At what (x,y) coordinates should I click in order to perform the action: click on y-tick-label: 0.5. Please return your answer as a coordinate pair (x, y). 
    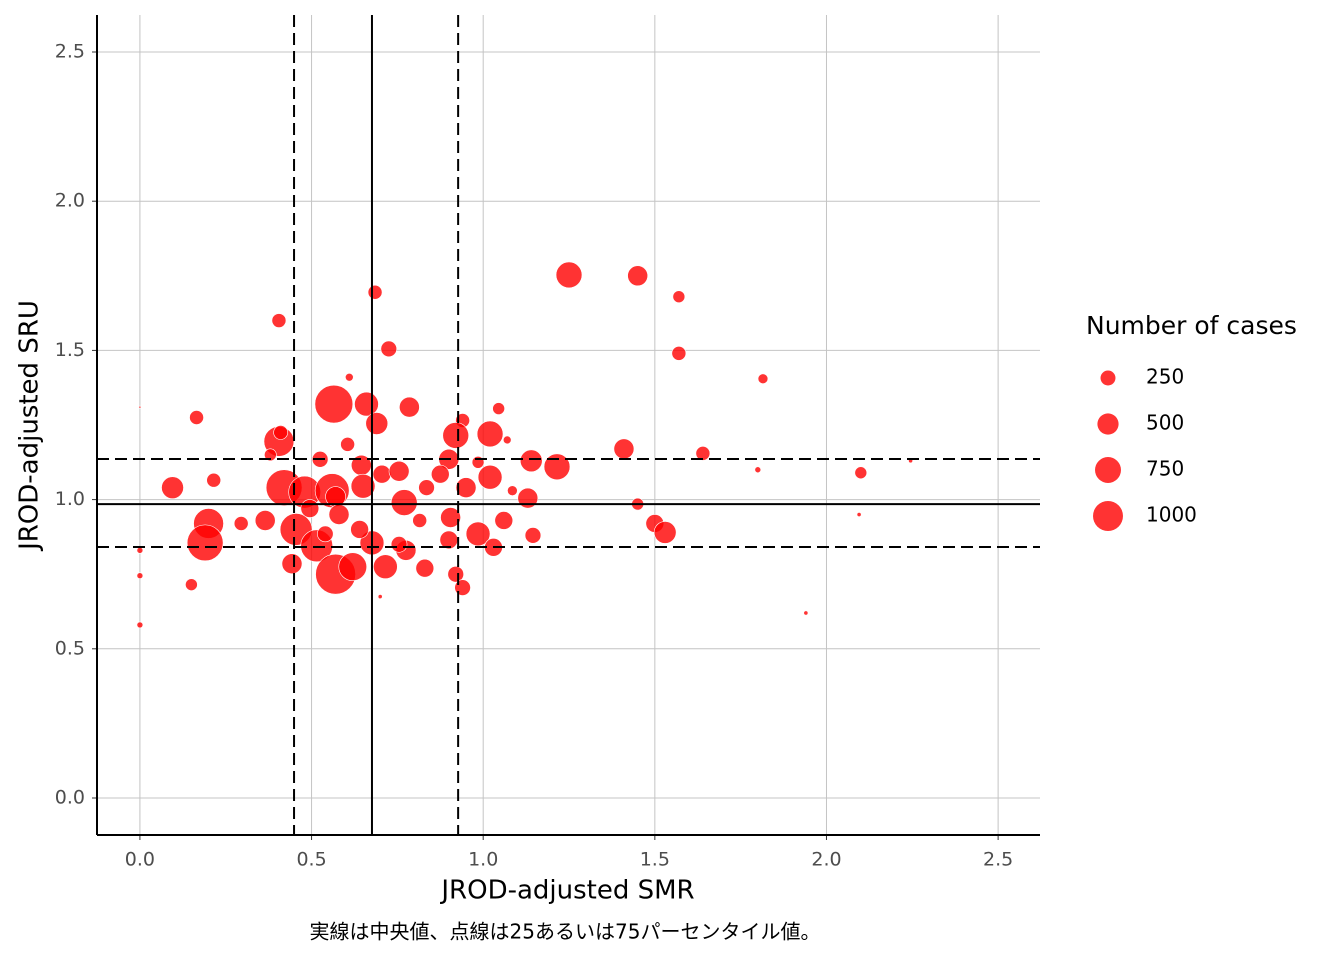
    Looking at the image, I should click on (70, 648).